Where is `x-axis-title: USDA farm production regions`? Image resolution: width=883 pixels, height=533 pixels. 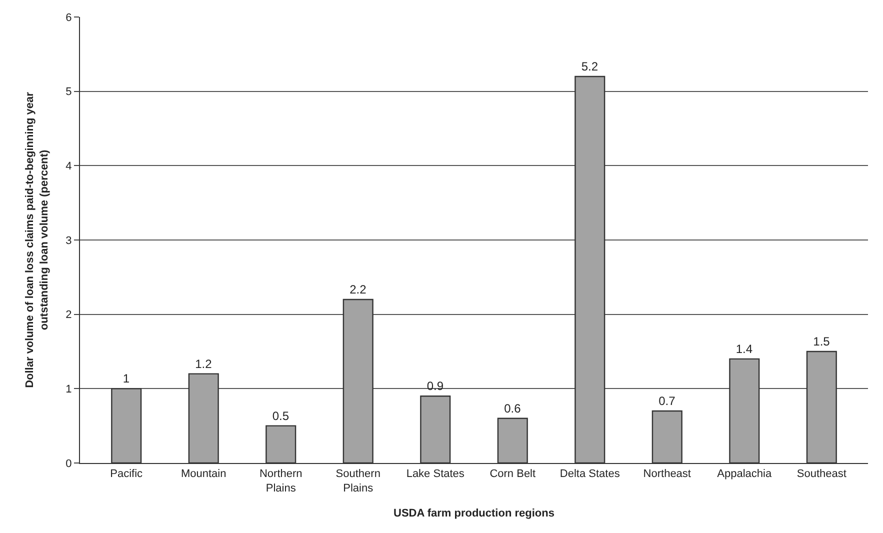 x-axis-title: USDA farm production regions is located at coordinates (474, 514).